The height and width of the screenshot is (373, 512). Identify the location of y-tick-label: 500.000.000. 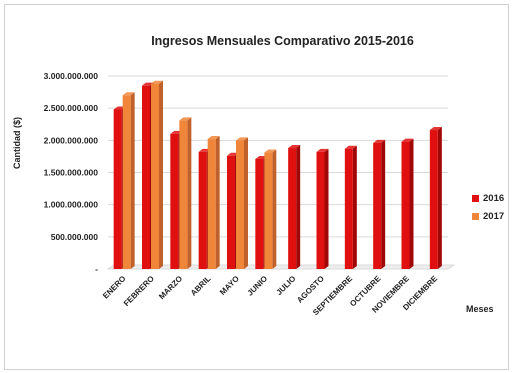
(75, 237).